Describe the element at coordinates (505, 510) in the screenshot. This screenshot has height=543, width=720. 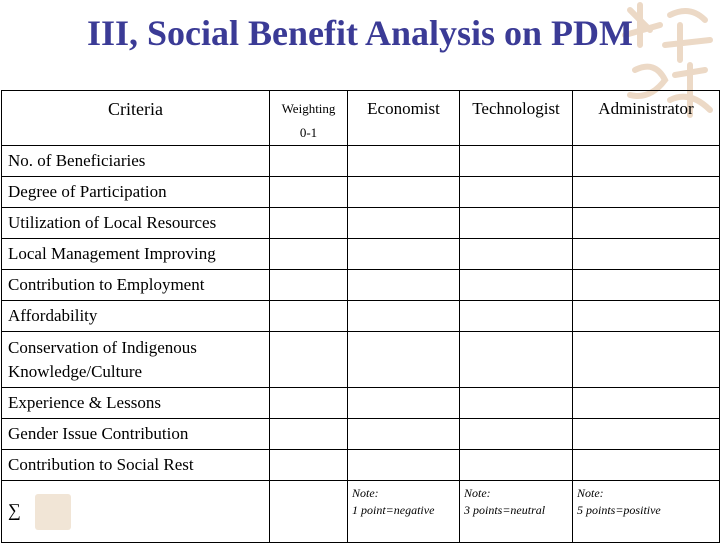
I see `note-text: 3 points=neutral` at that location.